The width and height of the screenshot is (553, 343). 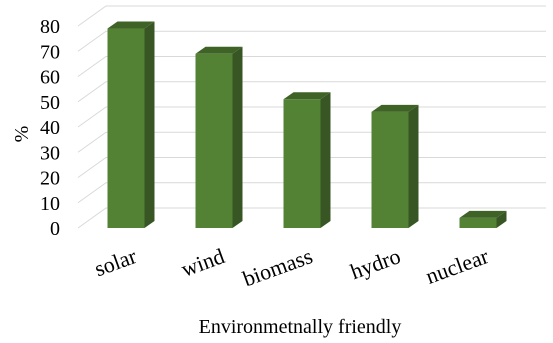 What do you see at coordinates (115, 262) in the screenshot?
I see `x-category-label: solar` at bounding box center [115, 262].